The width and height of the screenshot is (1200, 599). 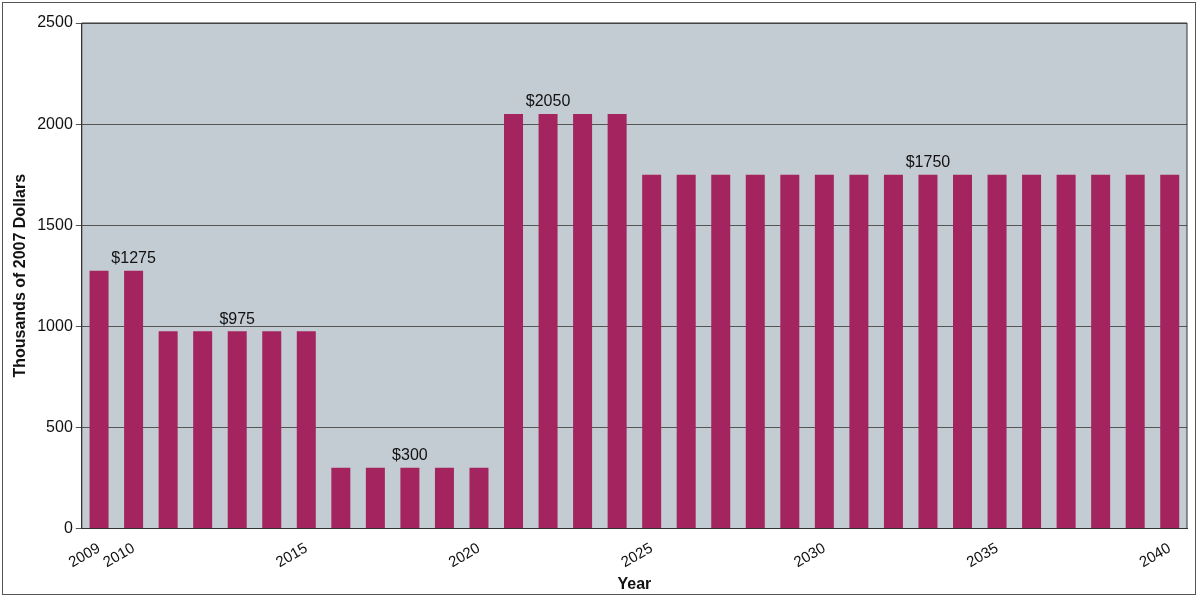 I want to click on x-tick-label: 2025, so click(x=636, y=554).